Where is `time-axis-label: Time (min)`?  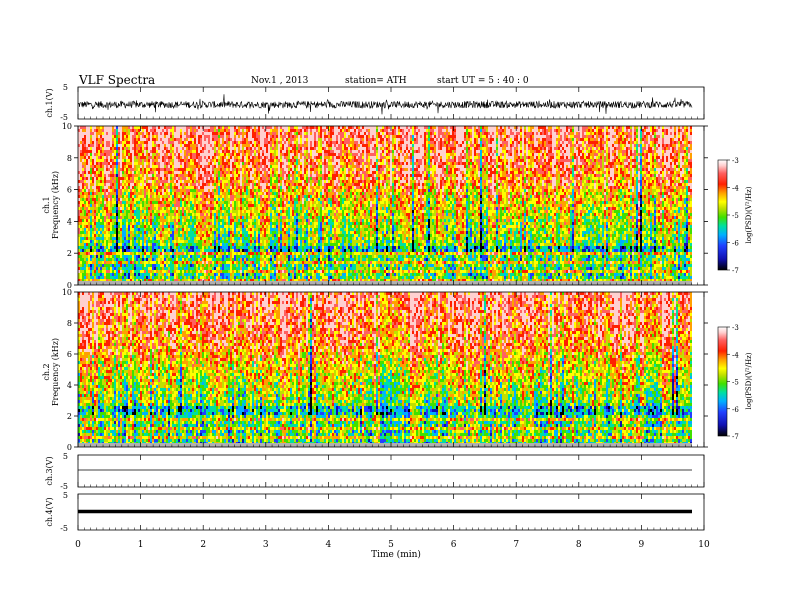 time-axis-label: Time (min) is located at coordinates (396, 554).